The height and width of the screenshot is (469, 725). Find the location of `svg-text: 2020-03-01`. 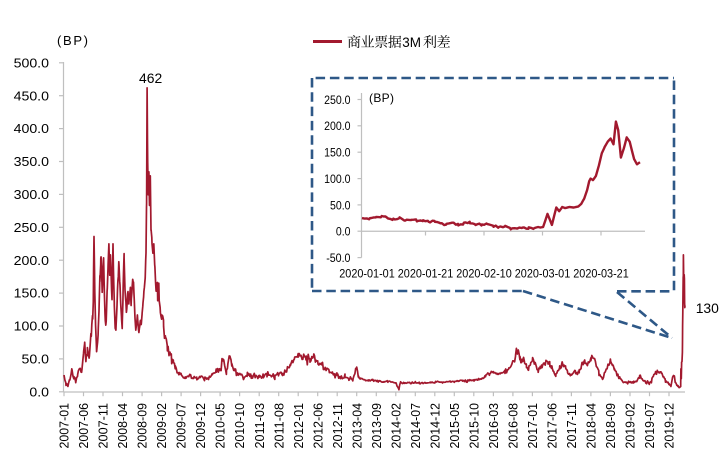

svg-text: 2020-03-01 is located at coordinates (543, 274).